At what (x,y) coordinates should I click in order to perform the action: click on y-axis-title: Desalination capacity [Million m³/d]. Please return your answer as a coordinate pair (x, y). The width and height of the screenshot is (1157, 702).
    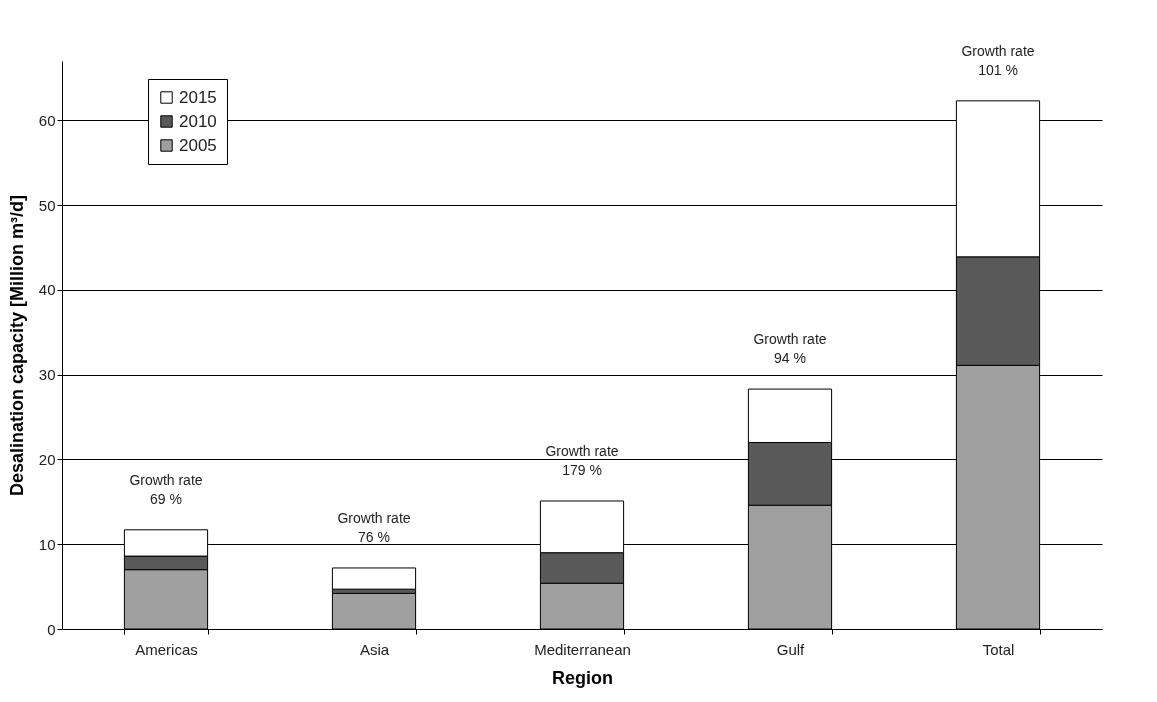
    Looking at the image, I should click on (16, 345).